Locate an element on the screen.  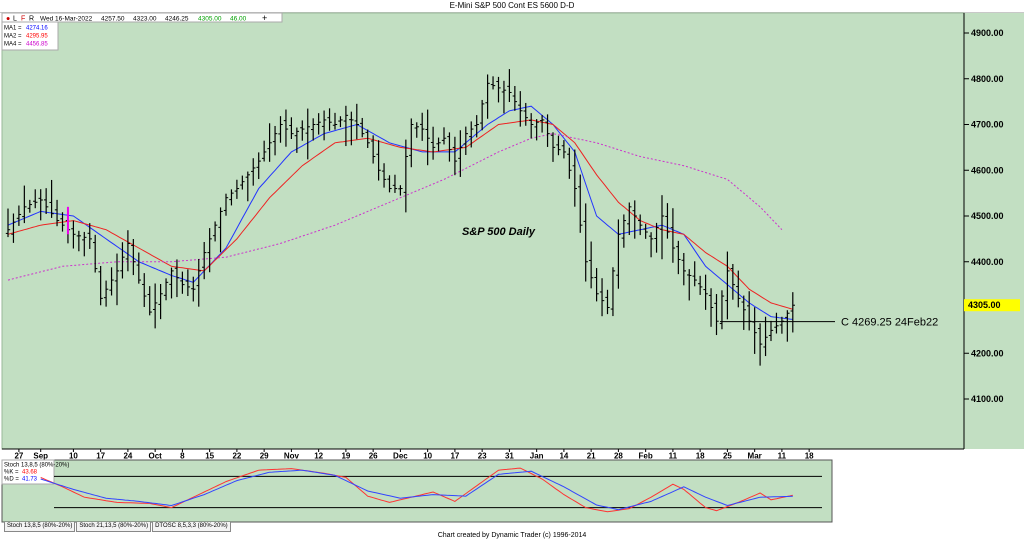
toolbar-button-l: L is located at coordinates (15, 19).